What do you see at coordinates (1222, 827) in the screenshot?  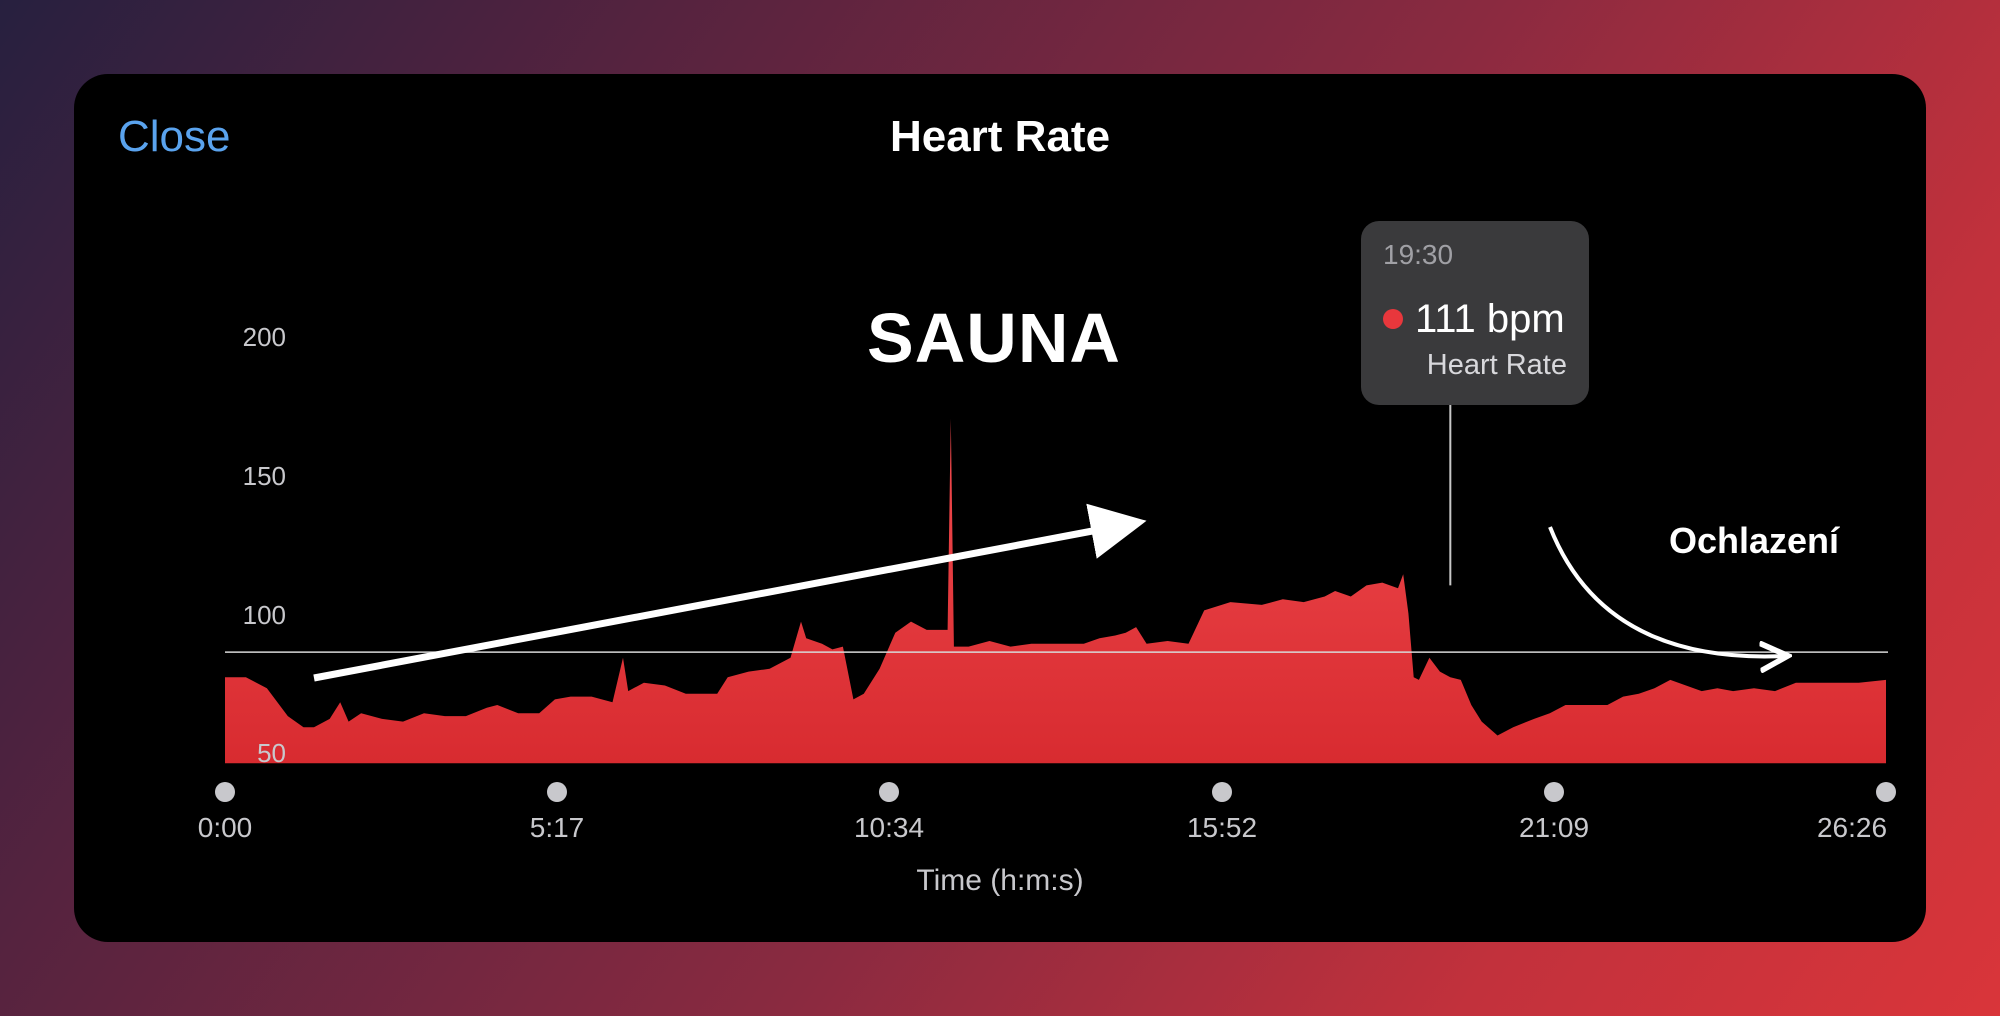 I see `x-tick-label: 15:52` at bounding box center [1222, 827].